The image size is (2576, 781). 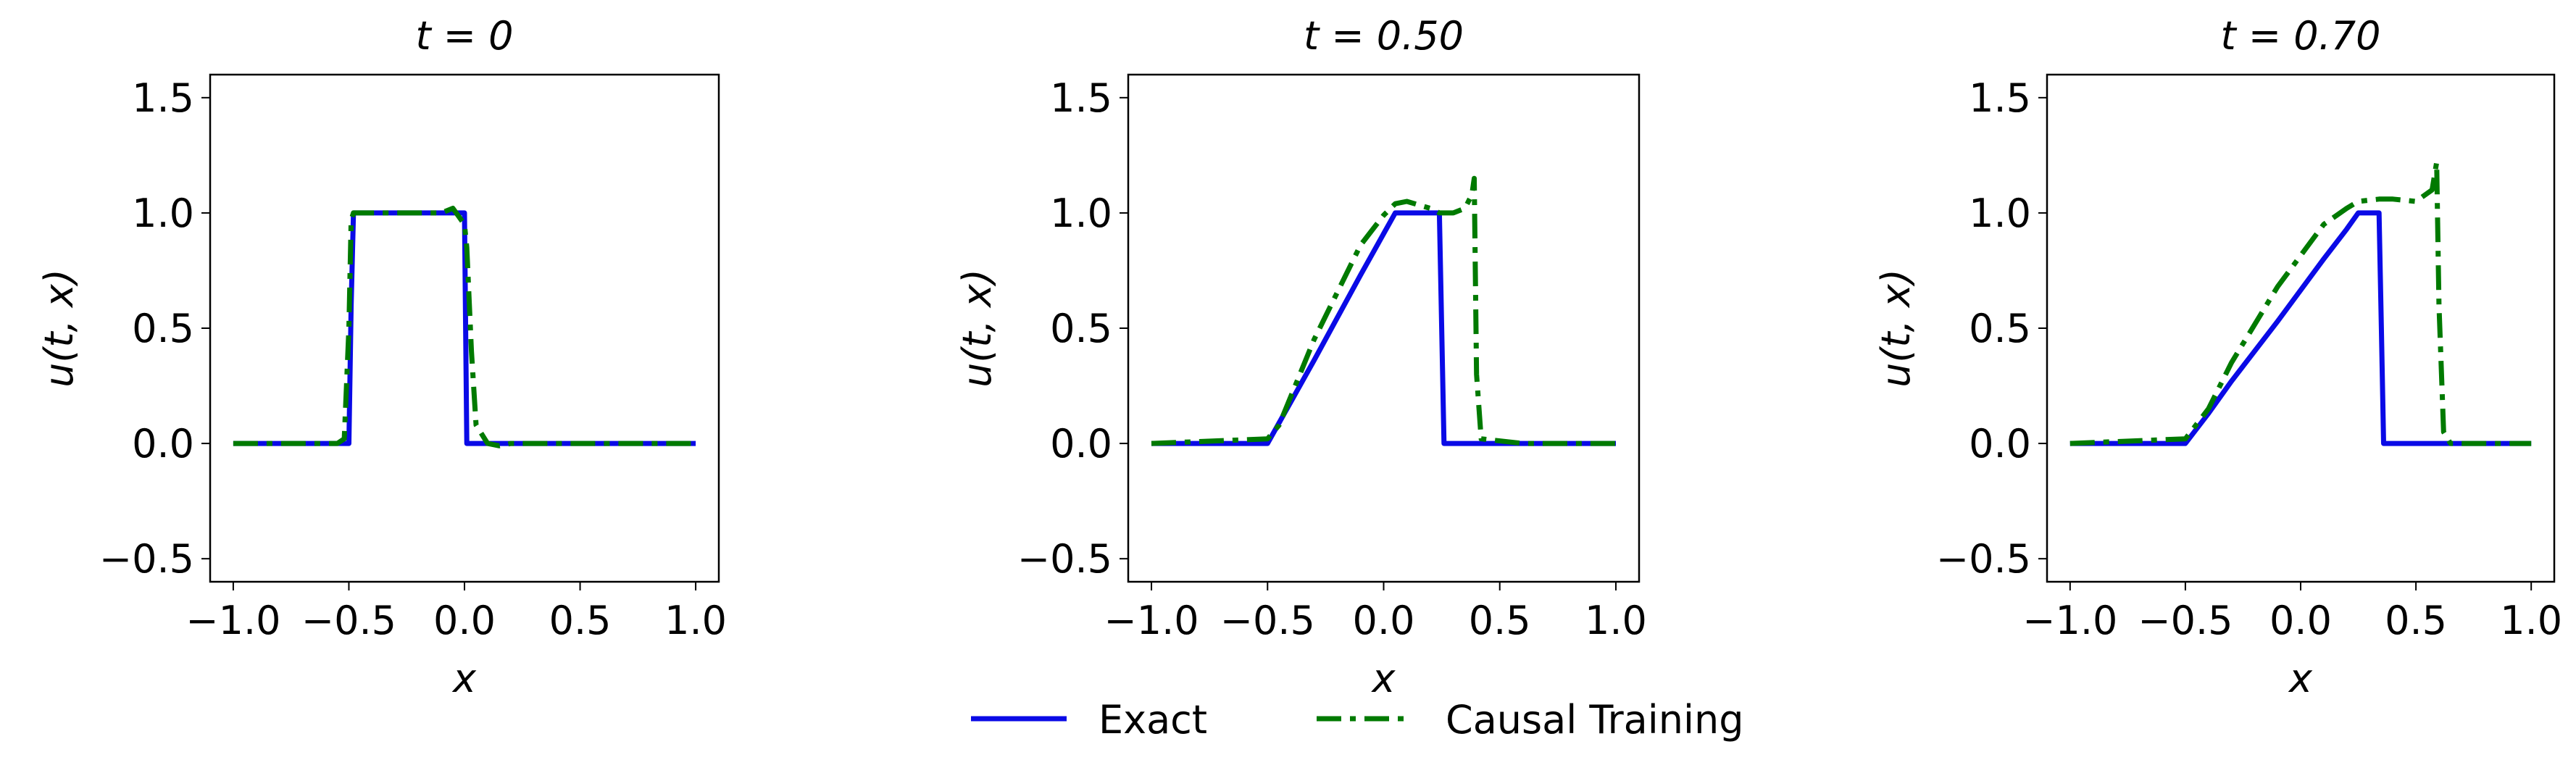 What do you see at coordinates (1153, 720) in the screenshot?
I see `legend-label: Exact` at bounding box center [1153, 720].